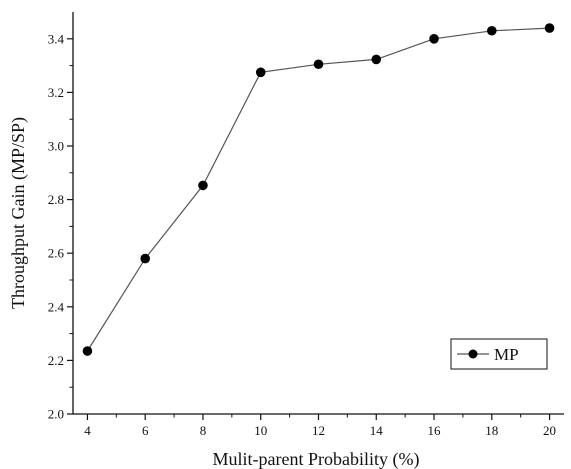  I want to click on y-tick-label: 3.4, so click(56, 38).